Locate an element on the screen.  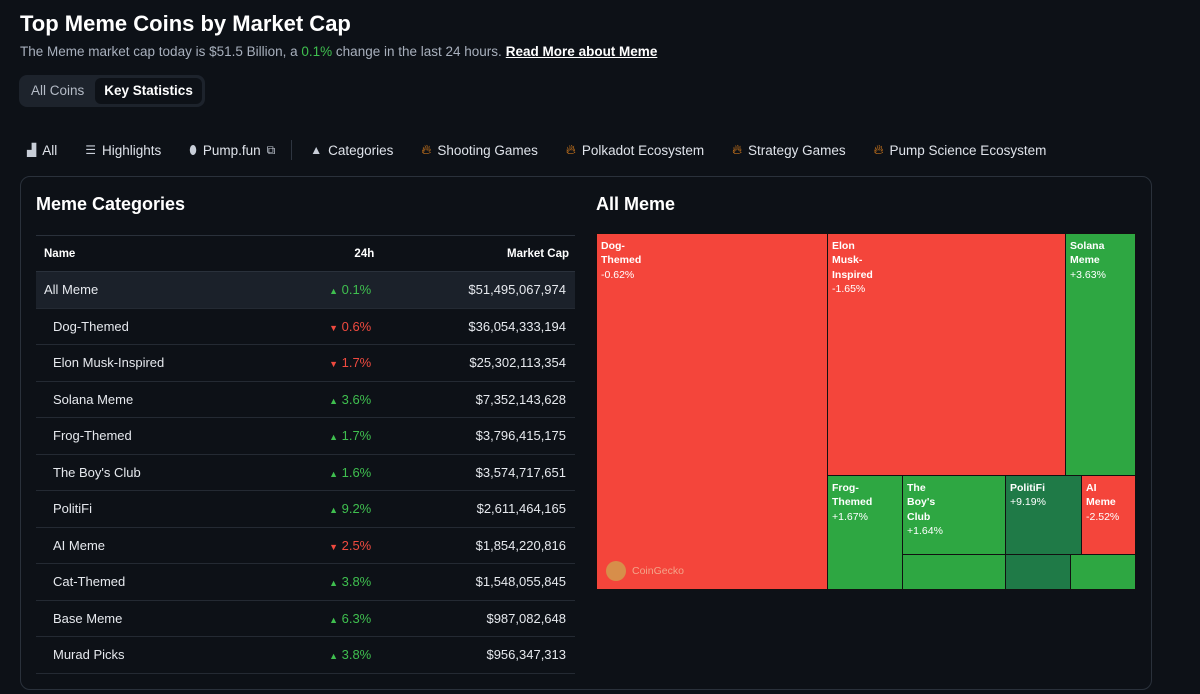
change-cell: ▼ 2.5% is located at coordinates (333, 545).